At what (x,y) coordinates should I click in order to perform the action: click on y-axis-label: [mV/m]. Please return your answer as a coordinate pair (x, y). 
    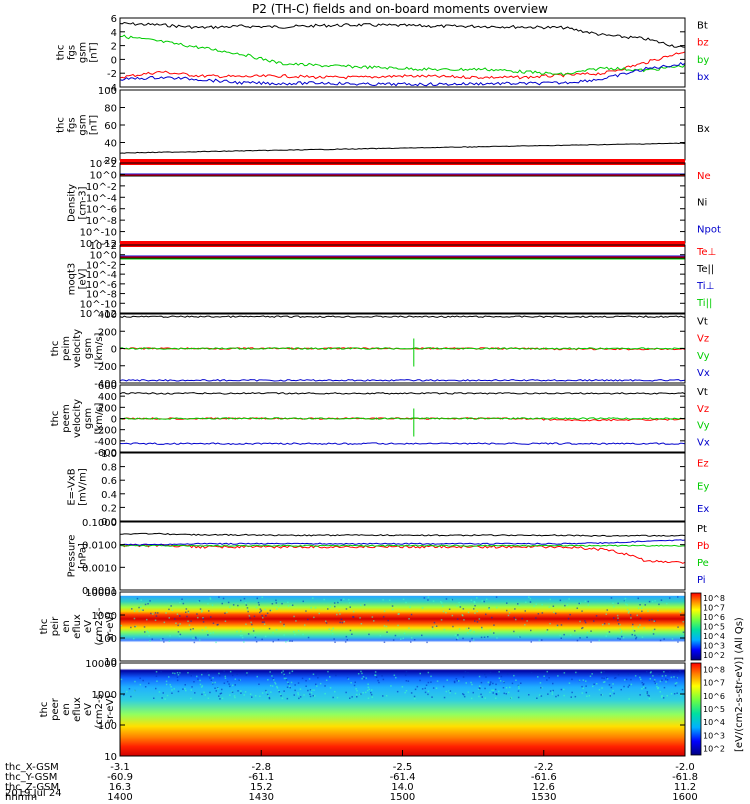
    Looking at the image, I should click on (83, 487).